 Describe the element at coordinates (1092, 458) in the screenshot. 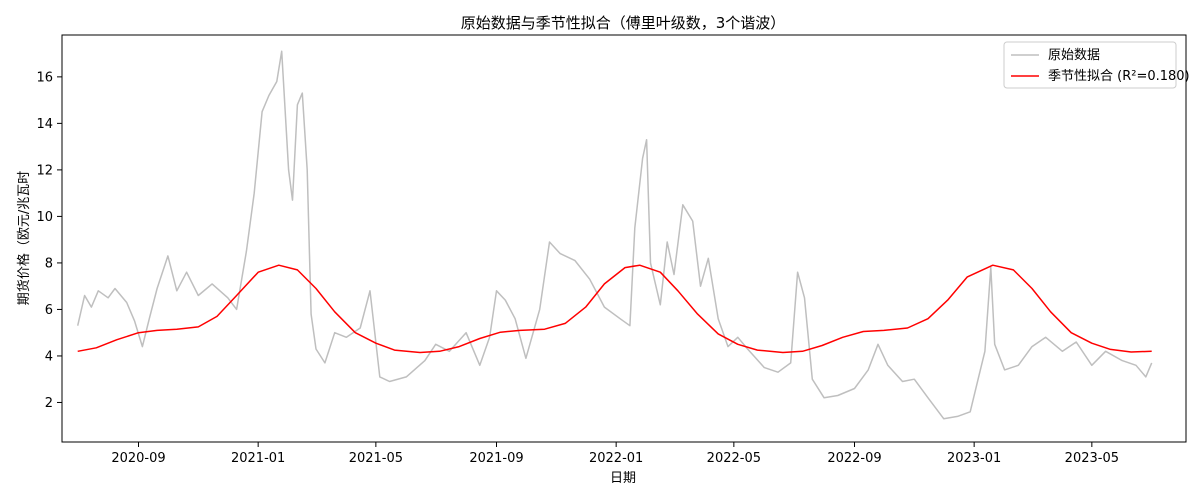

I see `x-tick-label: 2023-05` at that location.